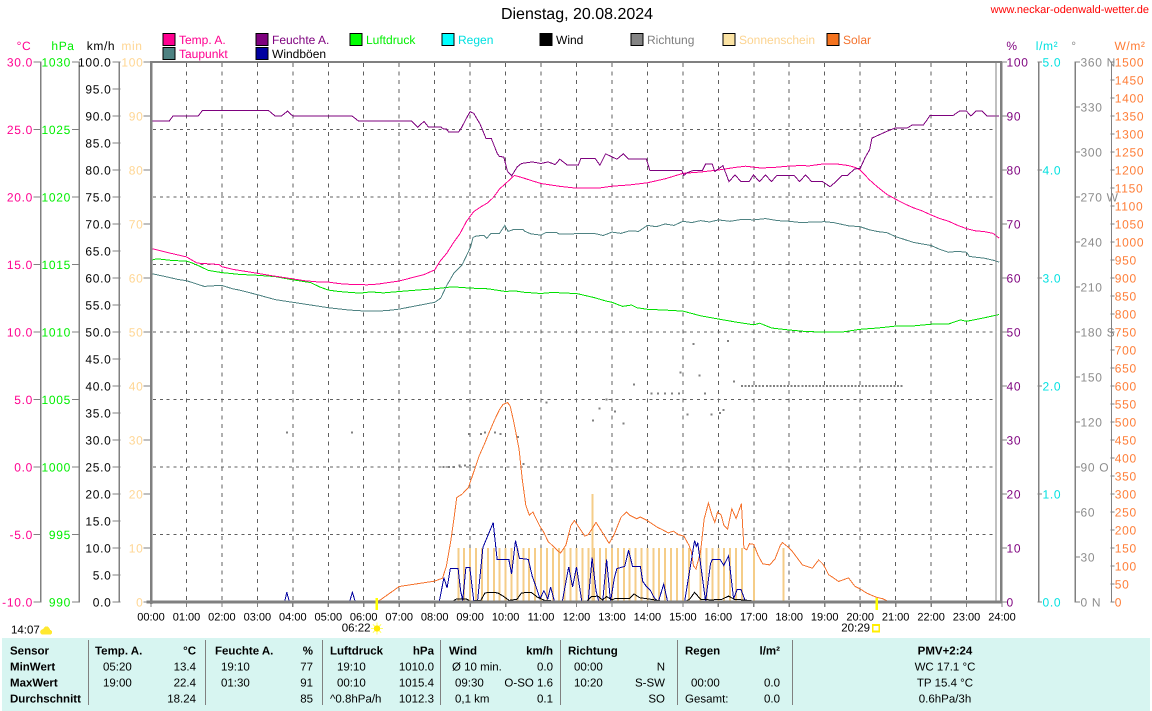  I want to click on svg-text: 1020, so click(57, 197).